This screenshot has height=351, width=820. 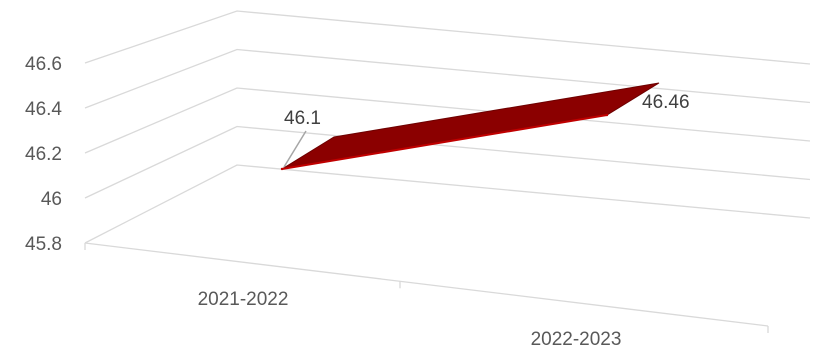 I want to click on y-tick-label: 46.2, so click(x=43, y=154).